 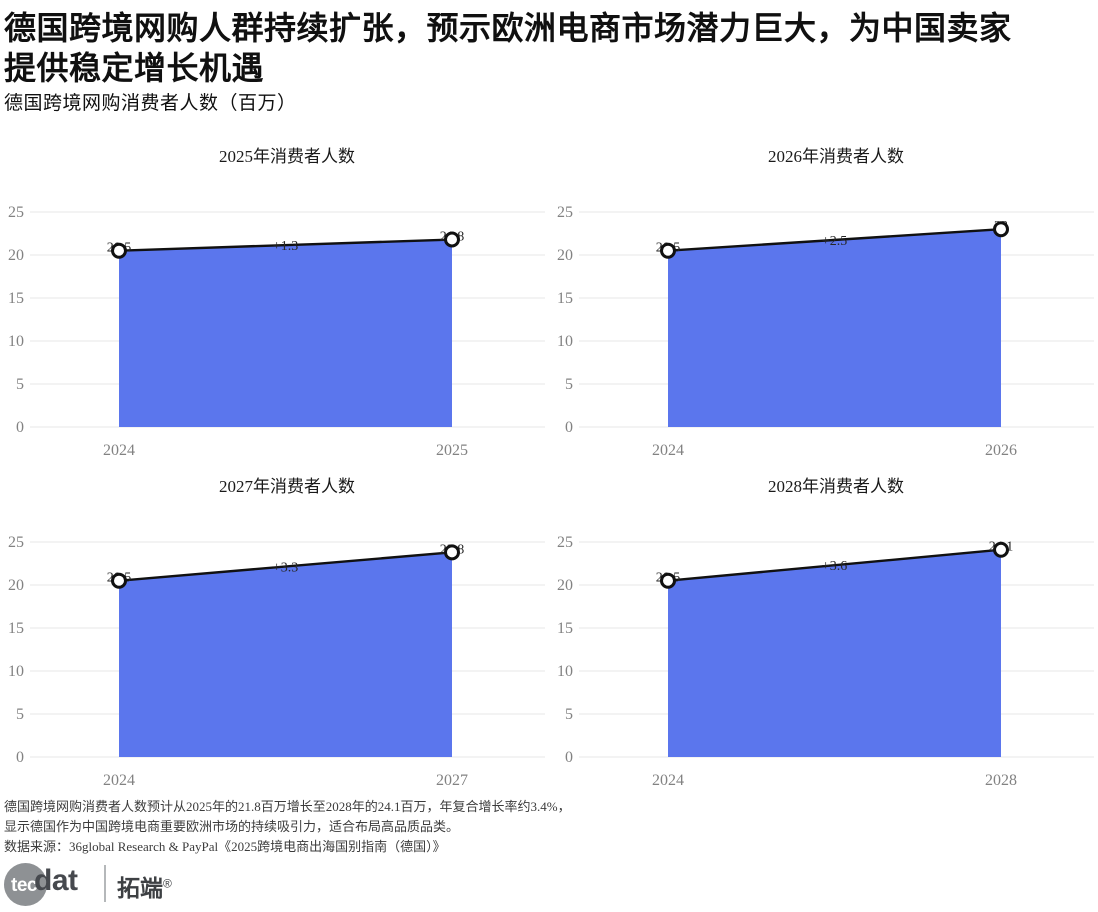 I want to click on subplot-title: 2025年消费者人数, so click(x=287, y=156).